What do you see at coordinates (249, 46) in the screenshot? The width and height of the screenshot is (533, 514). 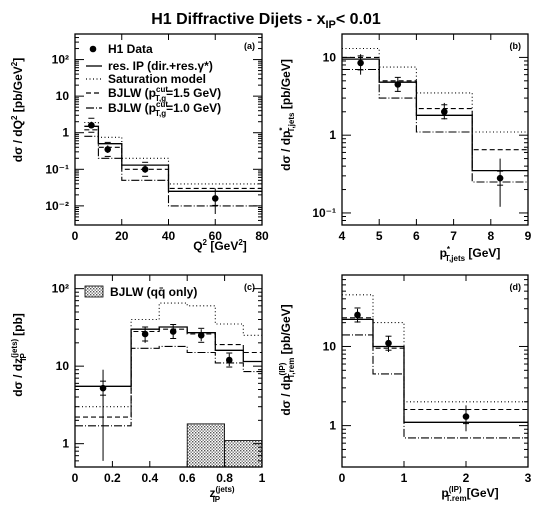 I see `panel-label-a: (a)` at bounding box center [249, 46].